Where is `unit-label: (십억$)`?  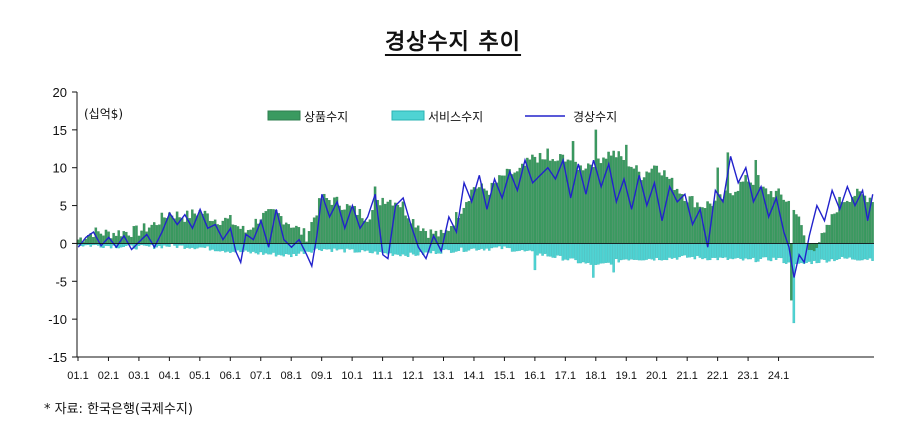 unit-label: (십억$) is located at coordinates (103, 114).